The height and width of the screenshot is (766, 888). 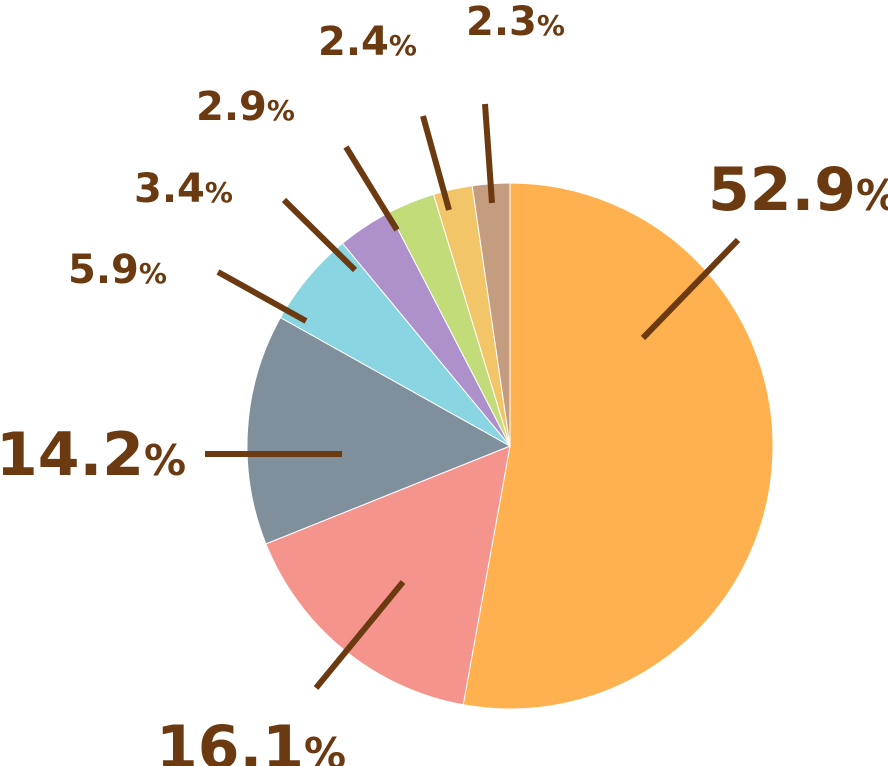 I want to click on slice-unit-3: %, so click(x=165, y=460).